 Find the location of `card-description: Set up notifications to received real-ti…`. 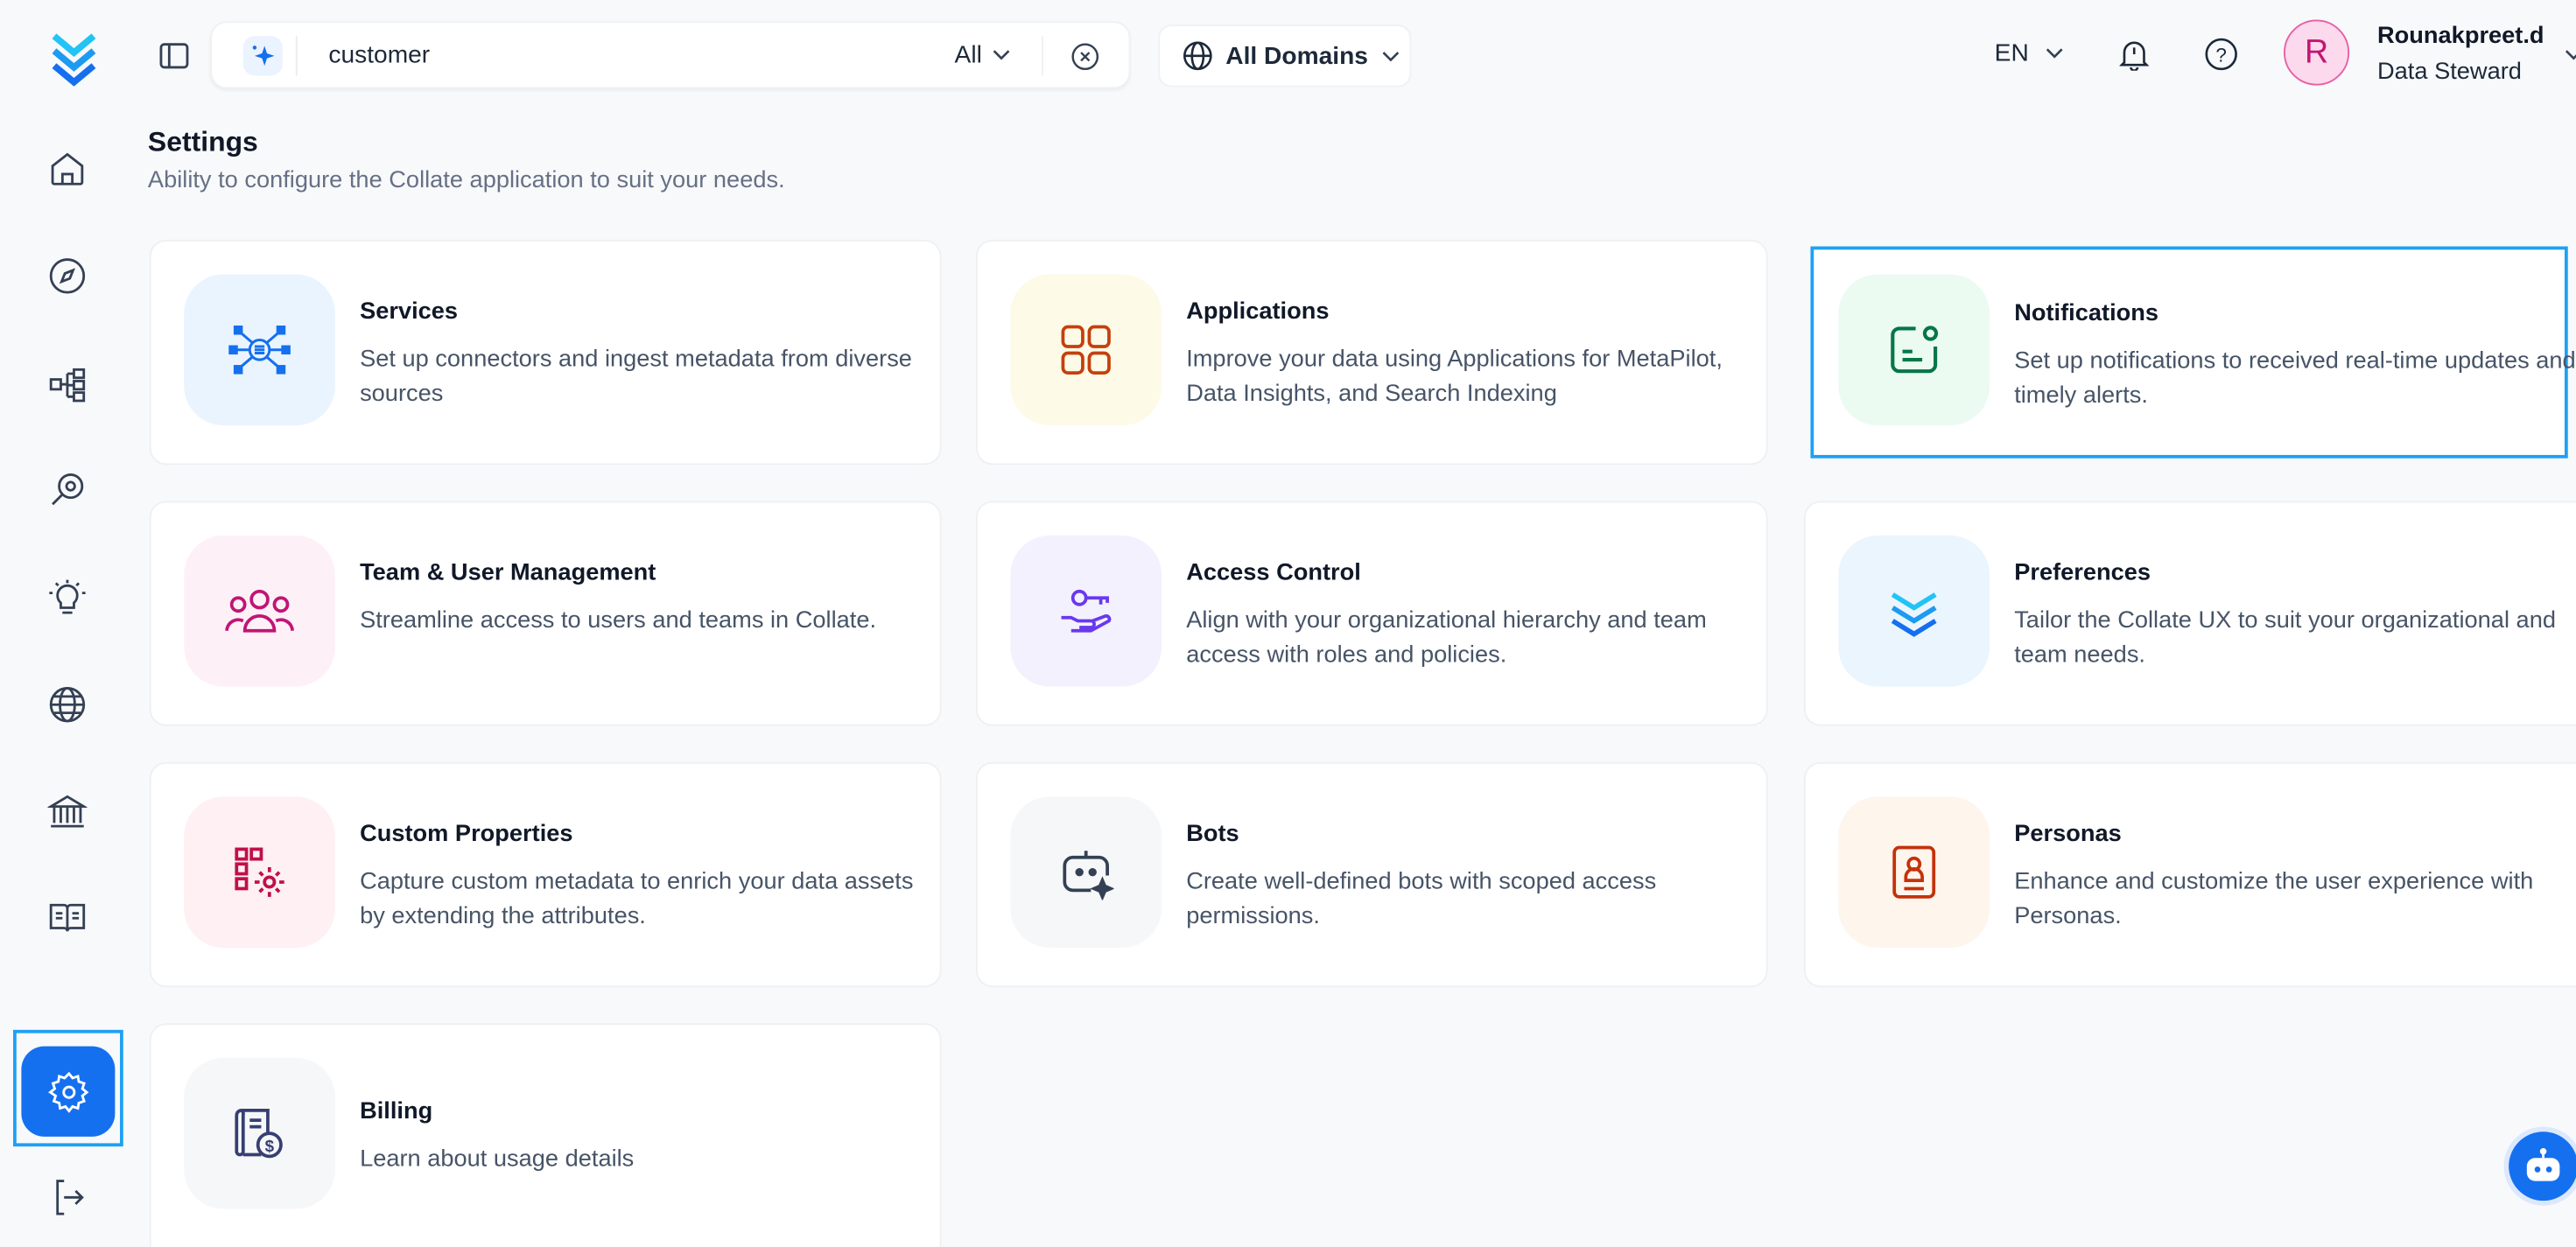

card-description: Set up notifications to received real-ti… is located at coordinates (2295, 378).